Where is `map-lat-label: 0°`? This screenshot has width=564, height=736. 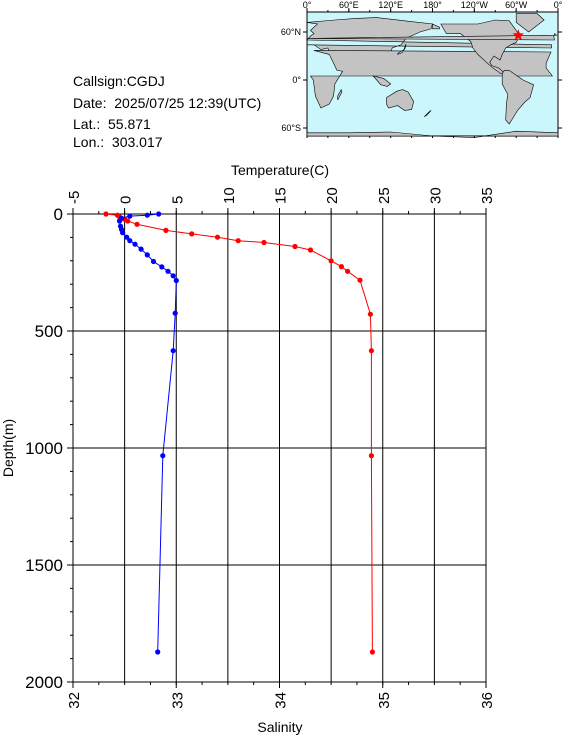 map-lat-label: 0° is located at coordinates (296, 80).